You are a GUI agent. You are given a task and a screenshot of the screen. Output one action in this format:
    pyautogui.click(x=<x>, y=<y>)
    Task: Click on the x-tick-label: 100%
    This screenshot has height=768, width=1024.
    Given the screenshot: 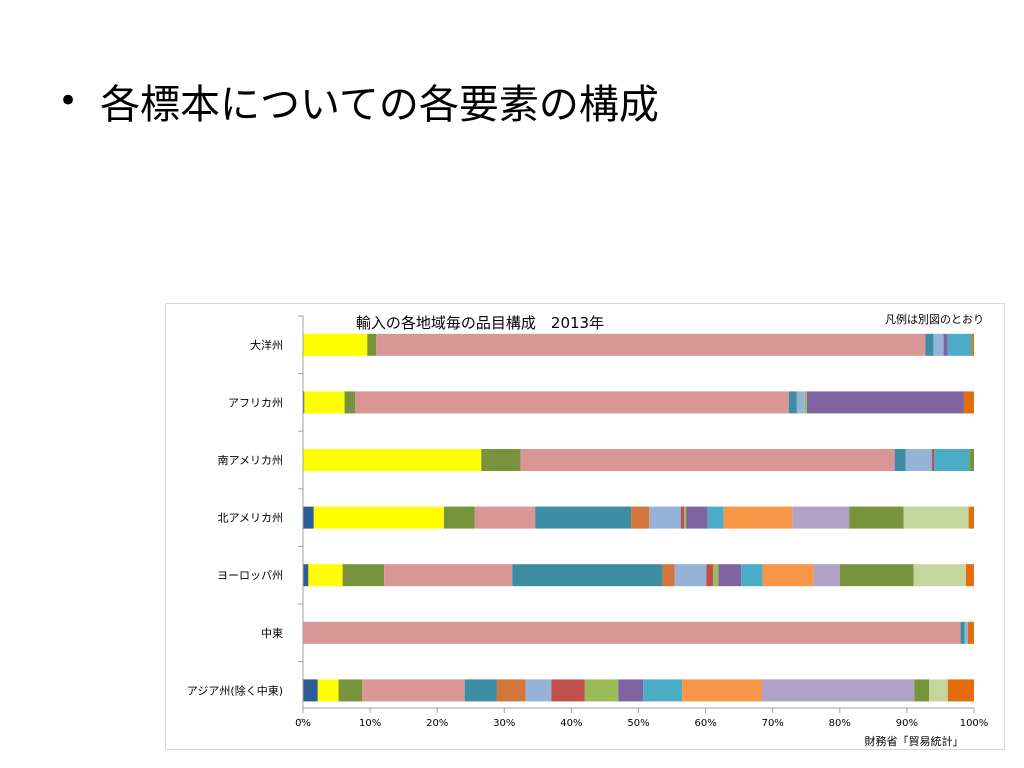 What is the action you would take?
    pyautogui.click(x=974, y=723)
    